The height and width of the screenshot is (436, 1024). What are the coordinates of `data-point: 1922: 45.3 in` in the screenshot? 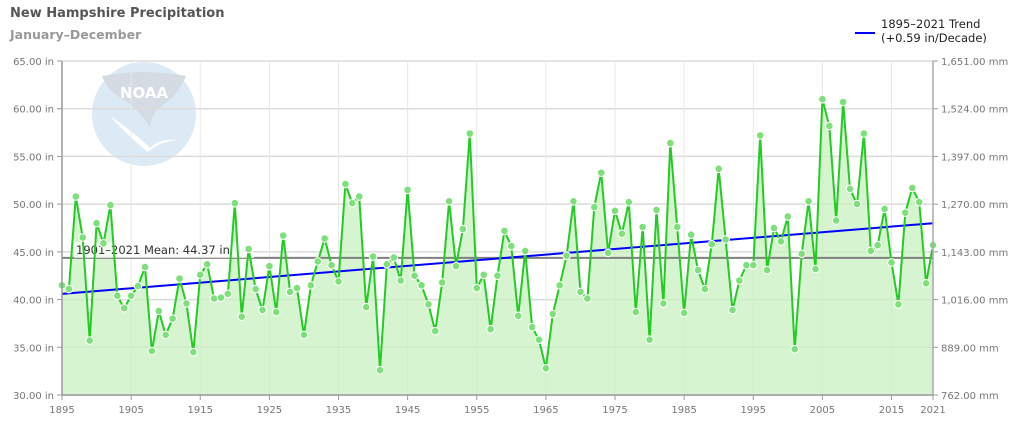 It's located at (248, 249).